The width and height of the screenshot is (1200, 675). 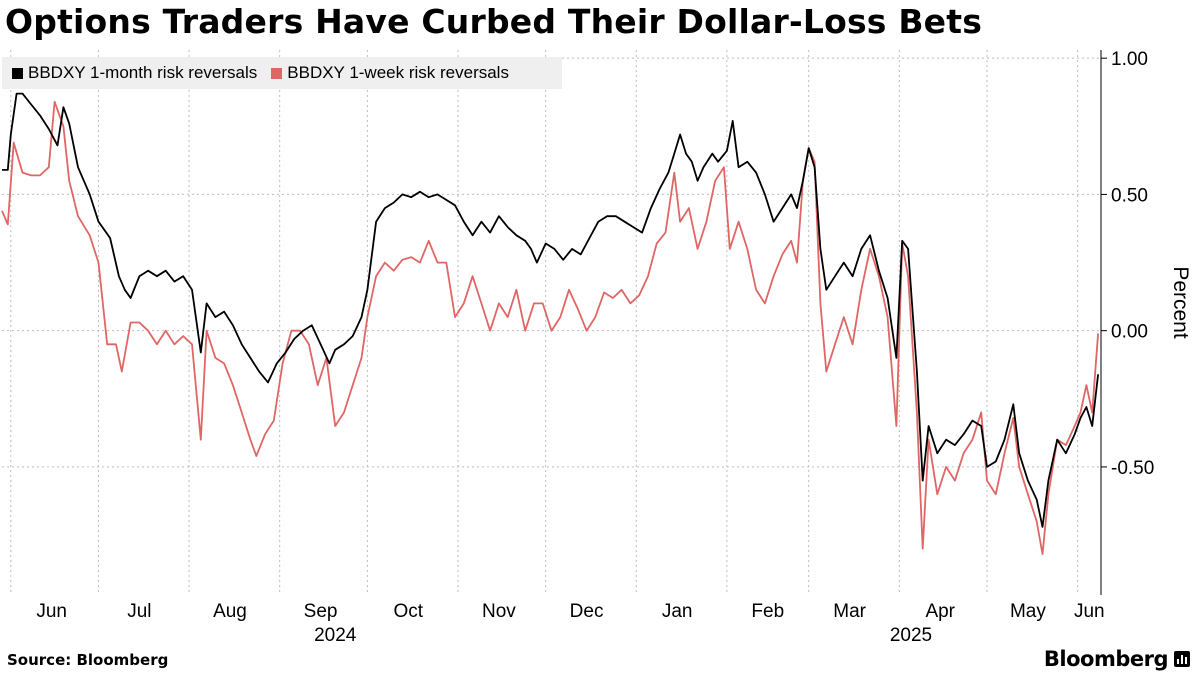 I want to click on x-tick-label: Oct, so click(x=408, y=611).